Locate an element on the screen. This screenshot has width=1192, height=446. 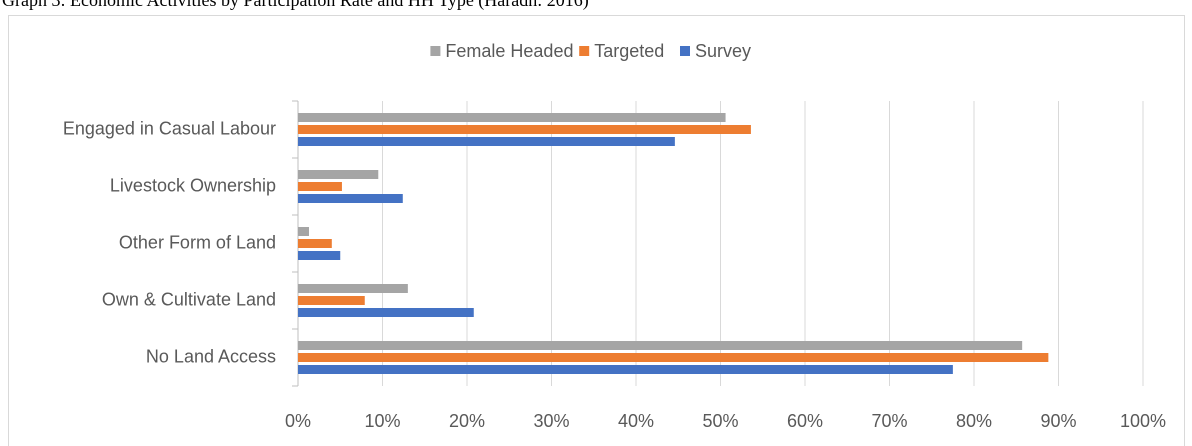
x-tick-label: 100% is located at coordinates (1143, 421).